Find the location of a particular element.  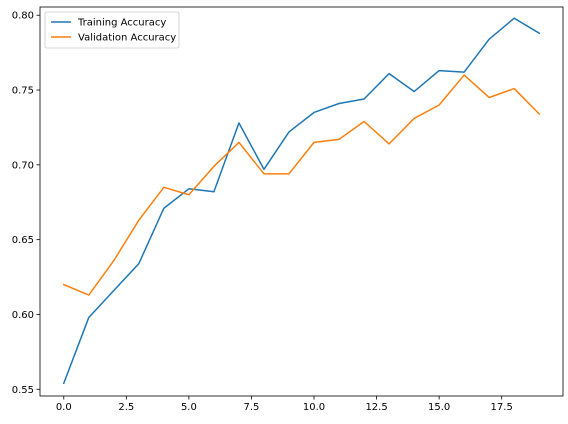

legend: Training Accuracy Validation Accuracy is located at coordinates (112, 30).